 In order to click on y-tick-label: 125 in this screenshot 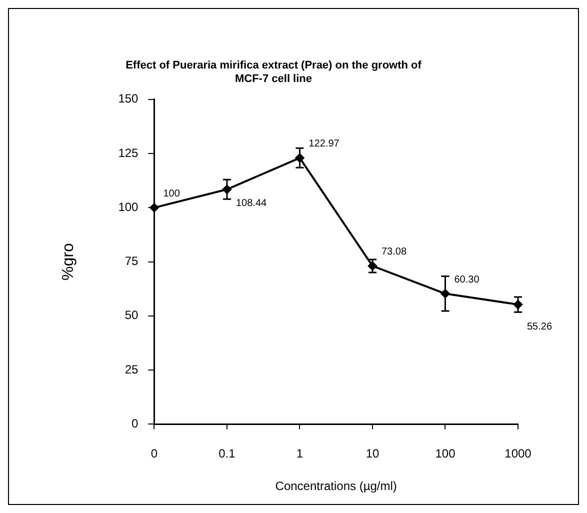, I will do `click(128, 153)`.